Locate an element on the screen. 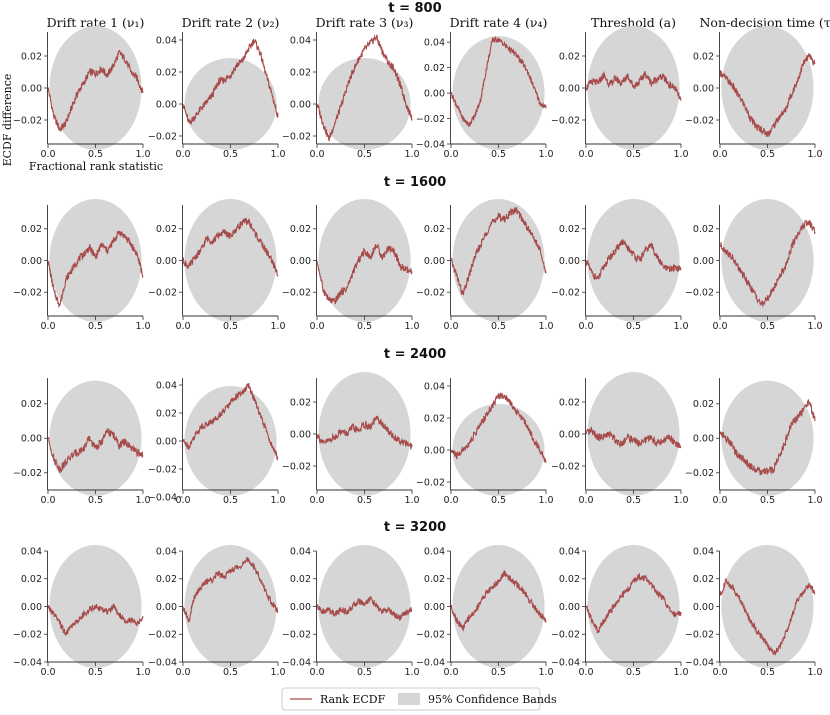 This screenshot has width=830, height=715. panel-r3-c4: 0.04 0.02 0.00 −0.02 0.0 0.5 1.0 is located at coordinates (485, 442).